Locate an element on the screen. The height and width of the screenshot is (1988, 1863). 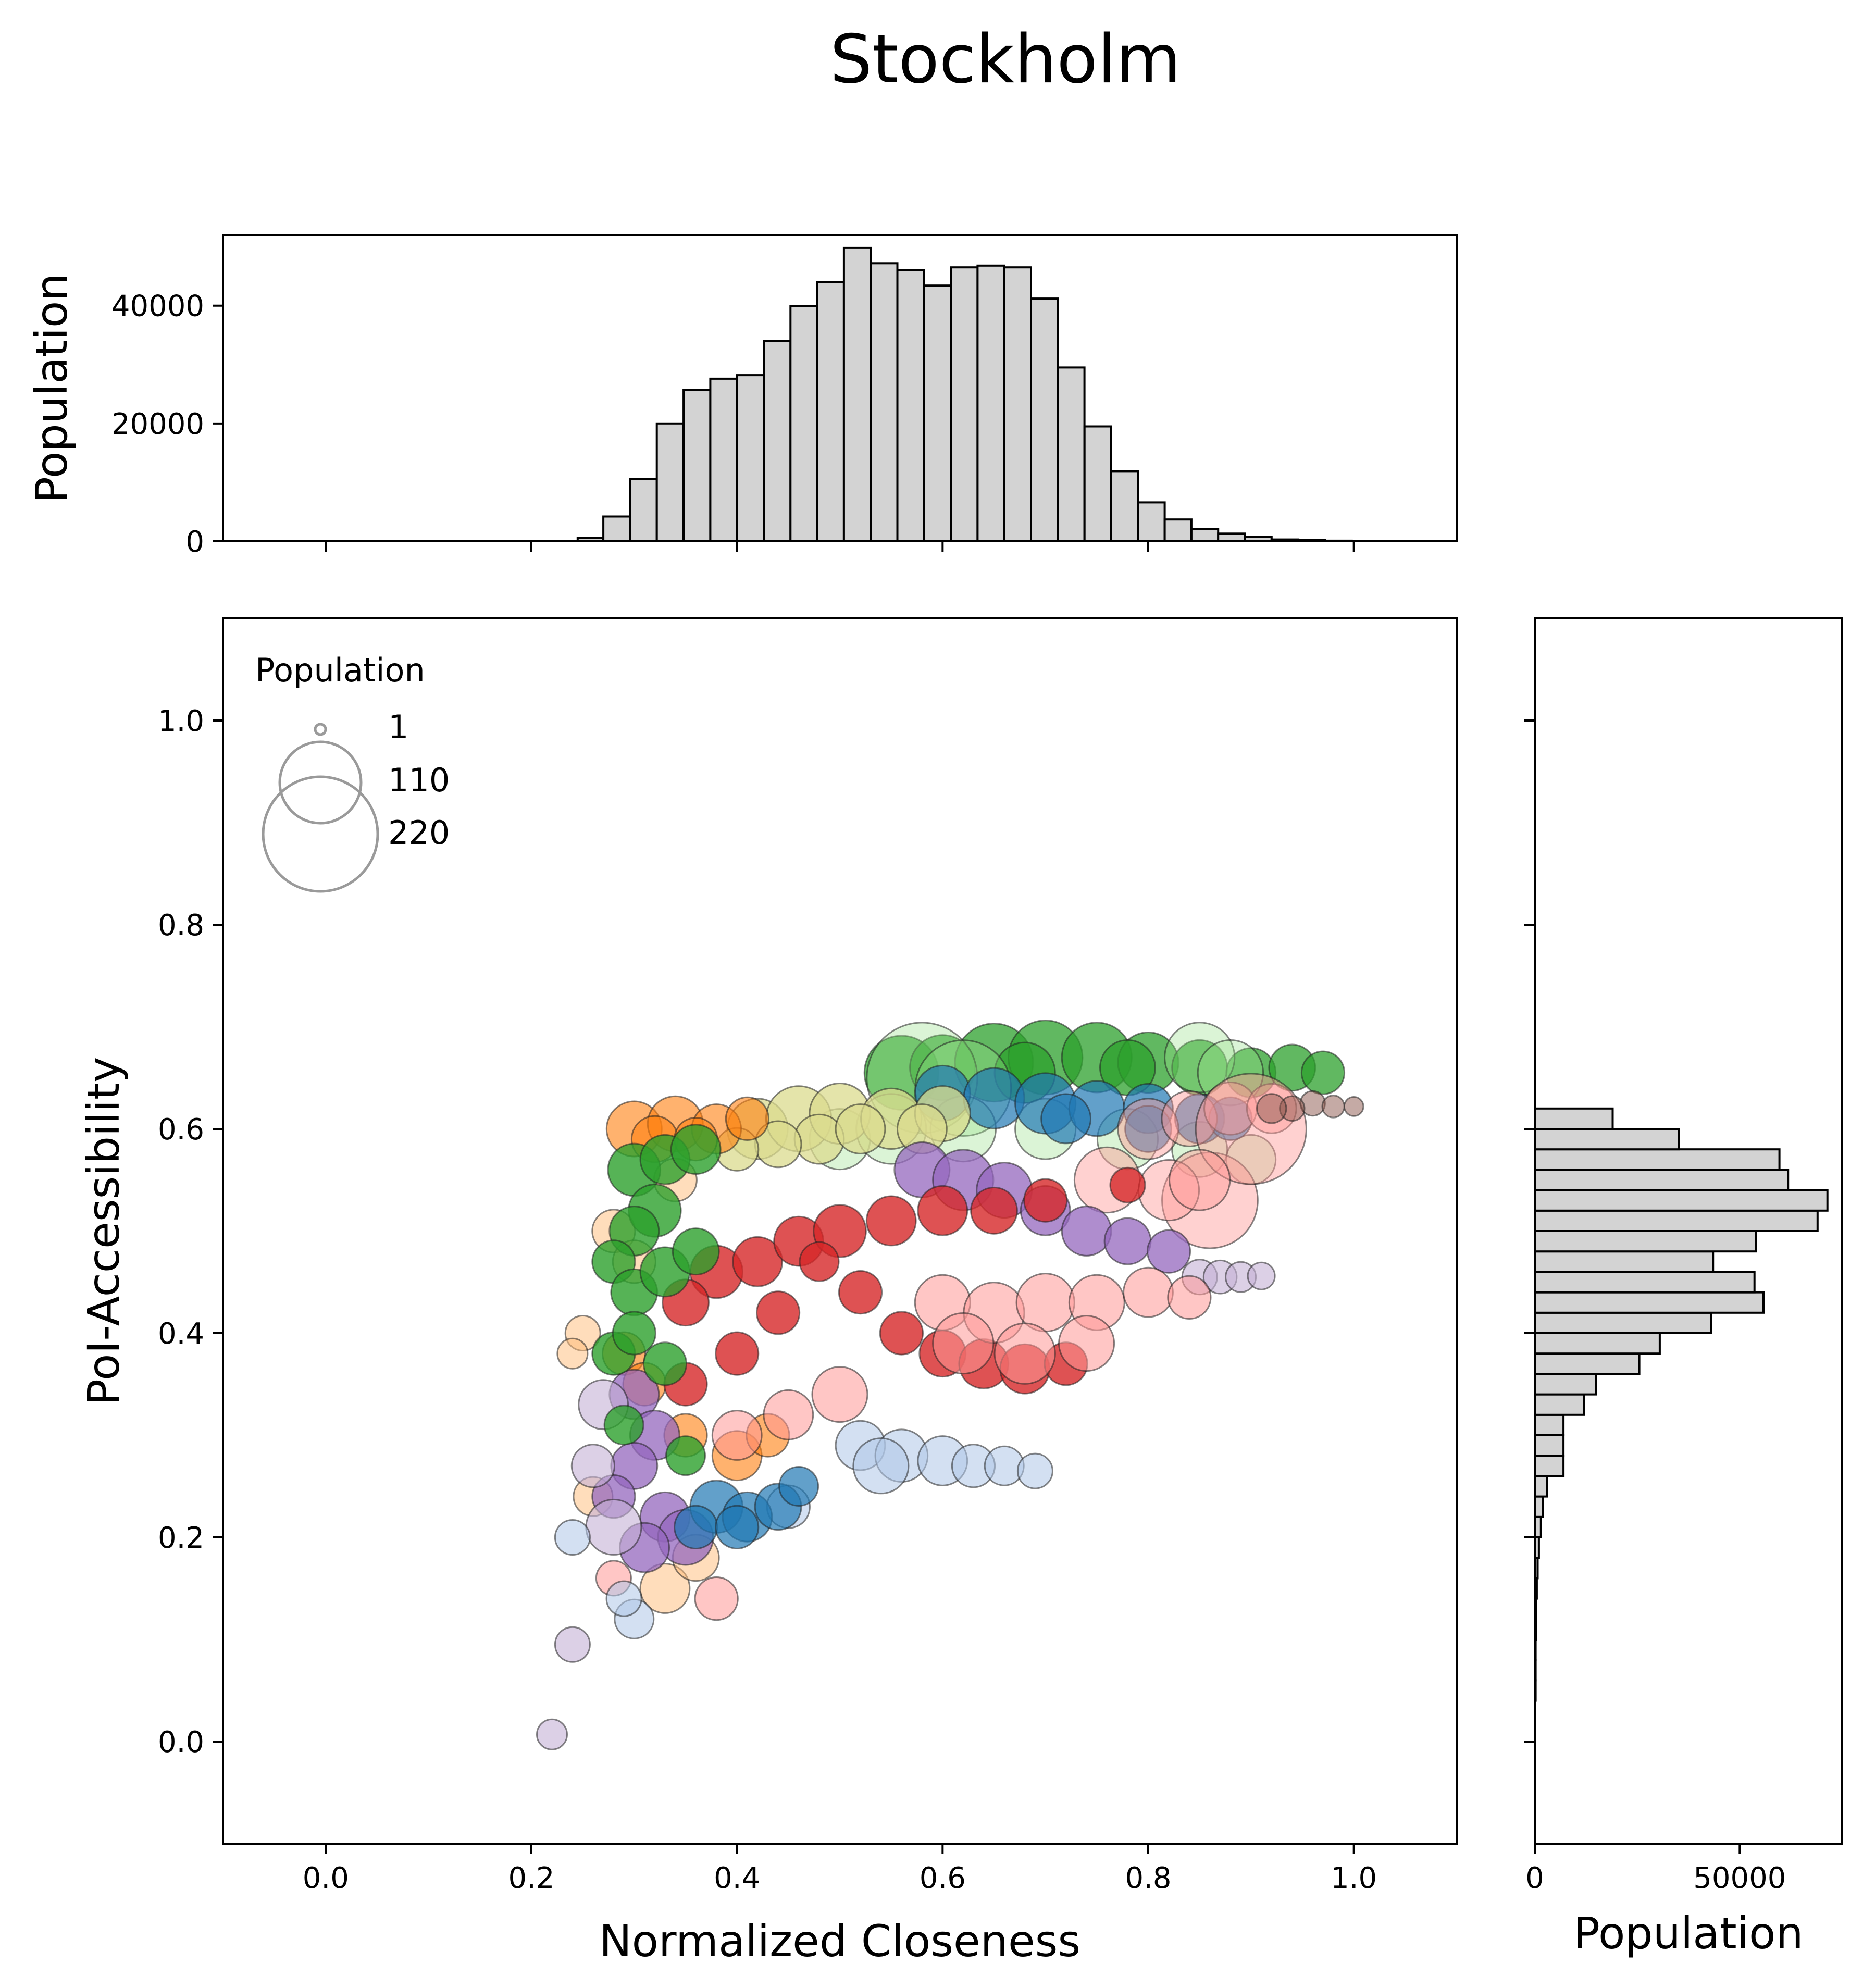
top-y-tick-label: 20000 is located at coordinates (158, 424).